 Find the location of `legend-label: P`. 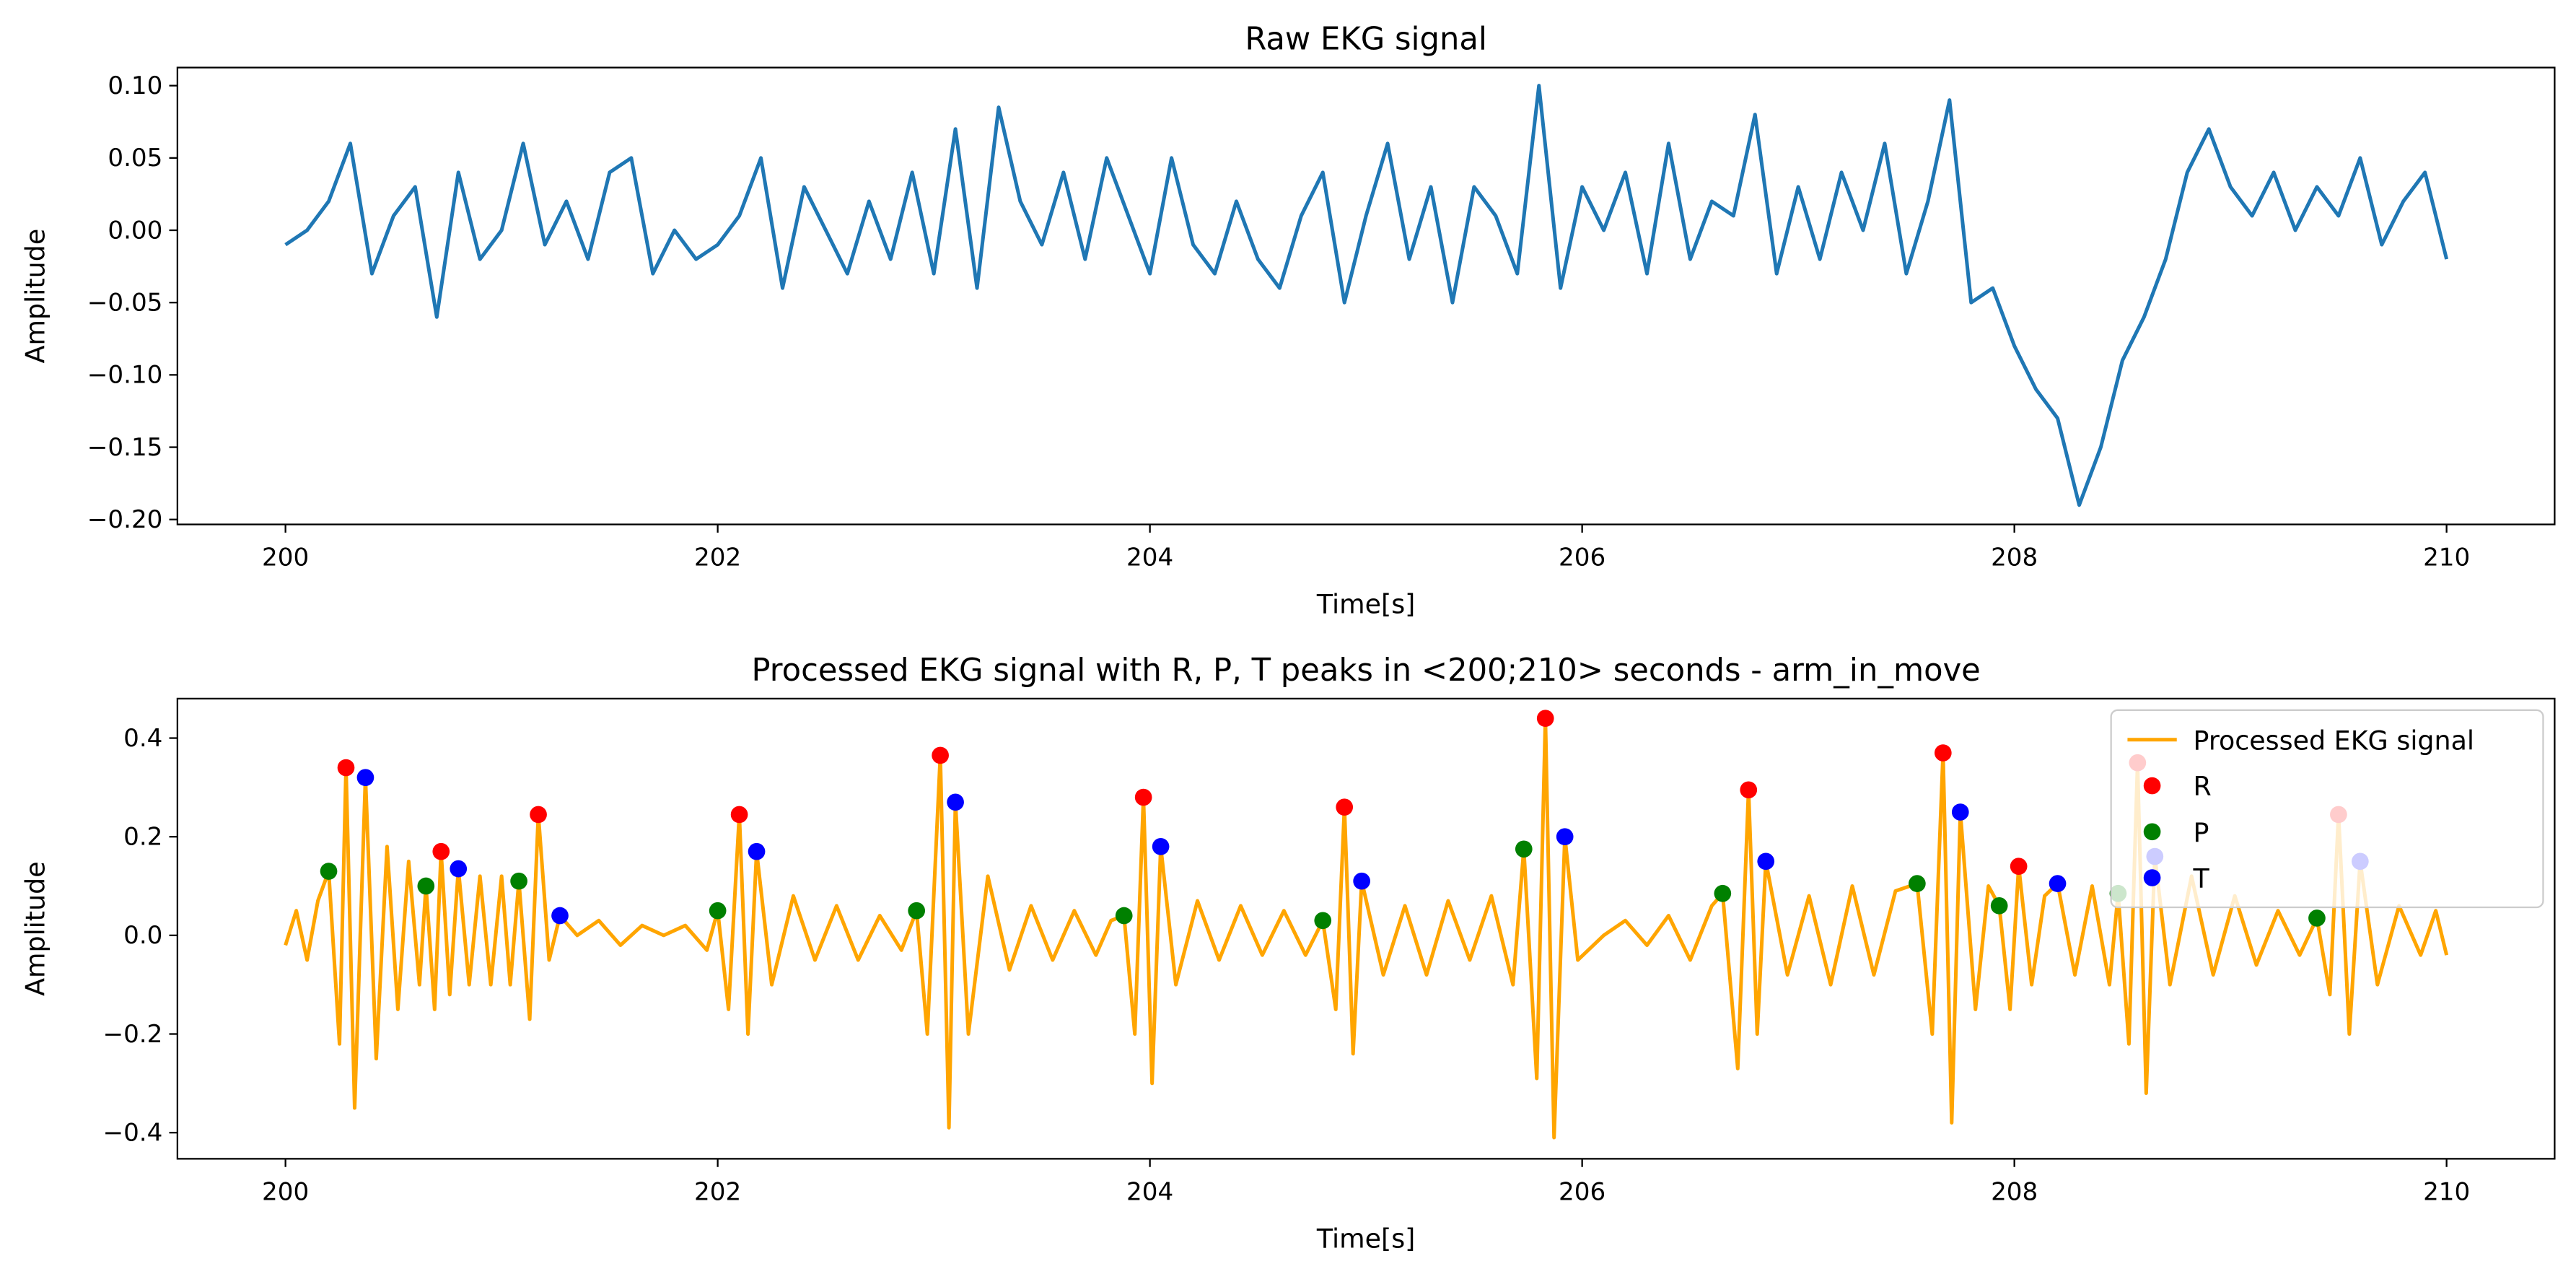

legend-label: P is located at coordinates (2201, 833).